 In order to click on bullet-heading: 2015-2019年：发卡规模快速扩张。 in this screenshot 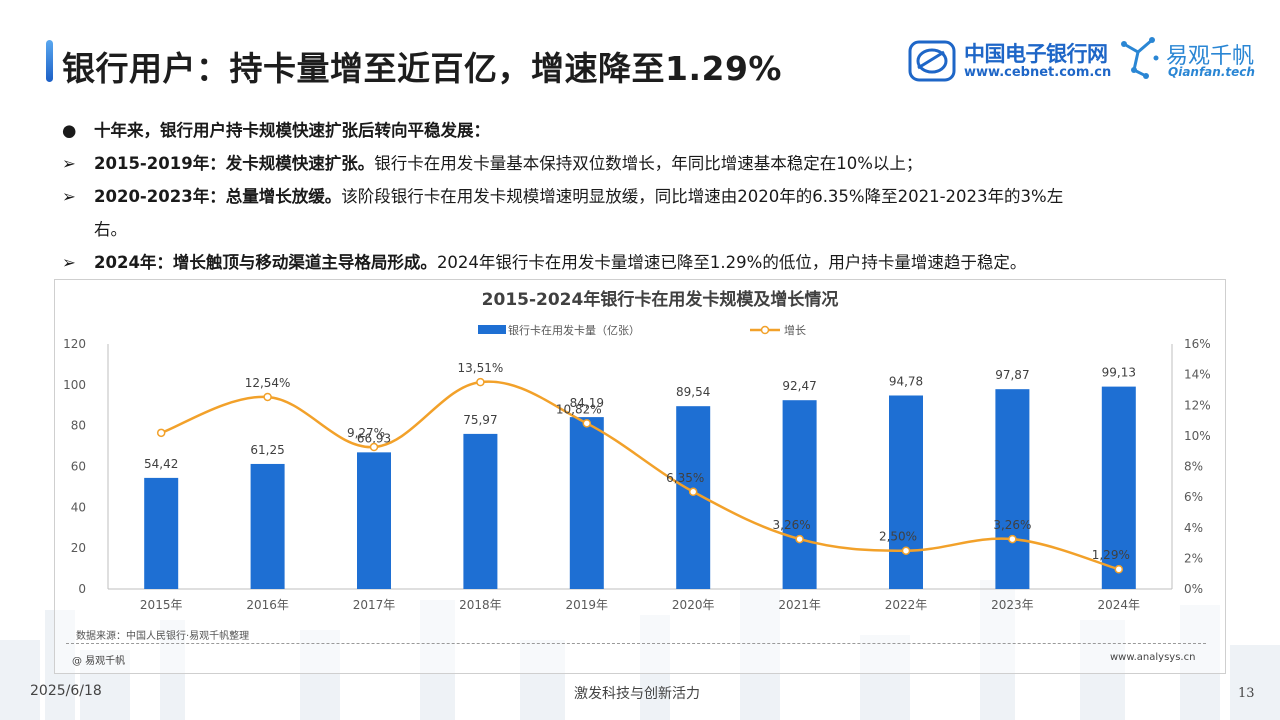, I will do `click(234, 163)`.